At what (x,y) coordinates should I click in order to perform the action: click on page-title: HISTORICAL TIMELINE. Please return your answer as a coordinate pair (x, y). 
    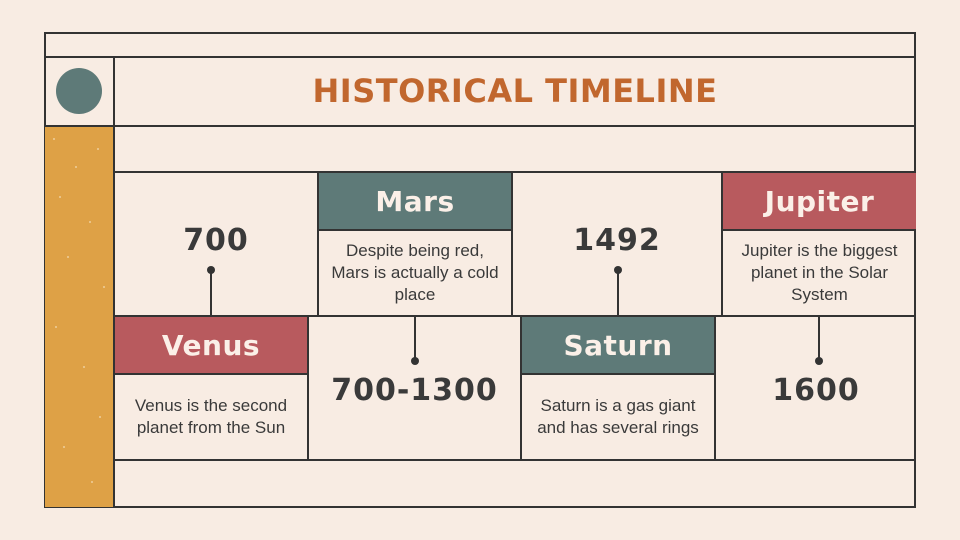
    Looking at the image, I should click on (515, 91).